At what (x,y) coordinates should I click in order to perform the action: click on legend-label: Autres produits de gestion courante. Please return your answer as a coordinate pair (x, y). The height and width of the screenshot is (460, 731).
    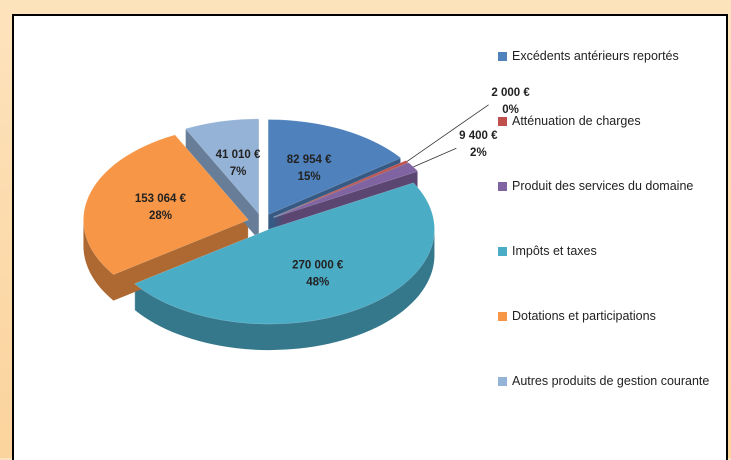
    Looking at the image, I should click on (611, 381).